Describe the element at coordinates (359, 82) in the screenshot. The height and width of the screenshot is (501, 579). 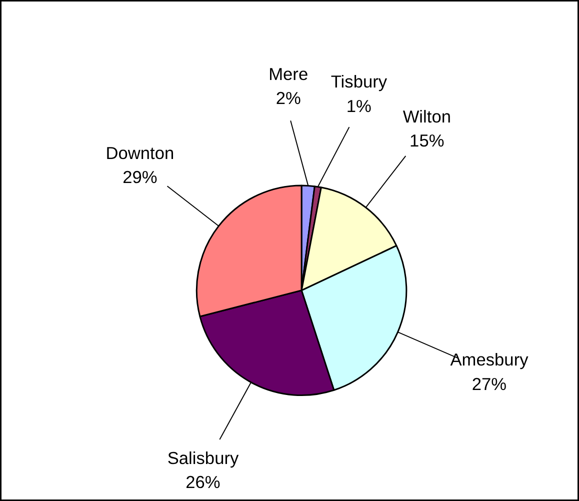
I see `slice-label: Tisbury` at that location.